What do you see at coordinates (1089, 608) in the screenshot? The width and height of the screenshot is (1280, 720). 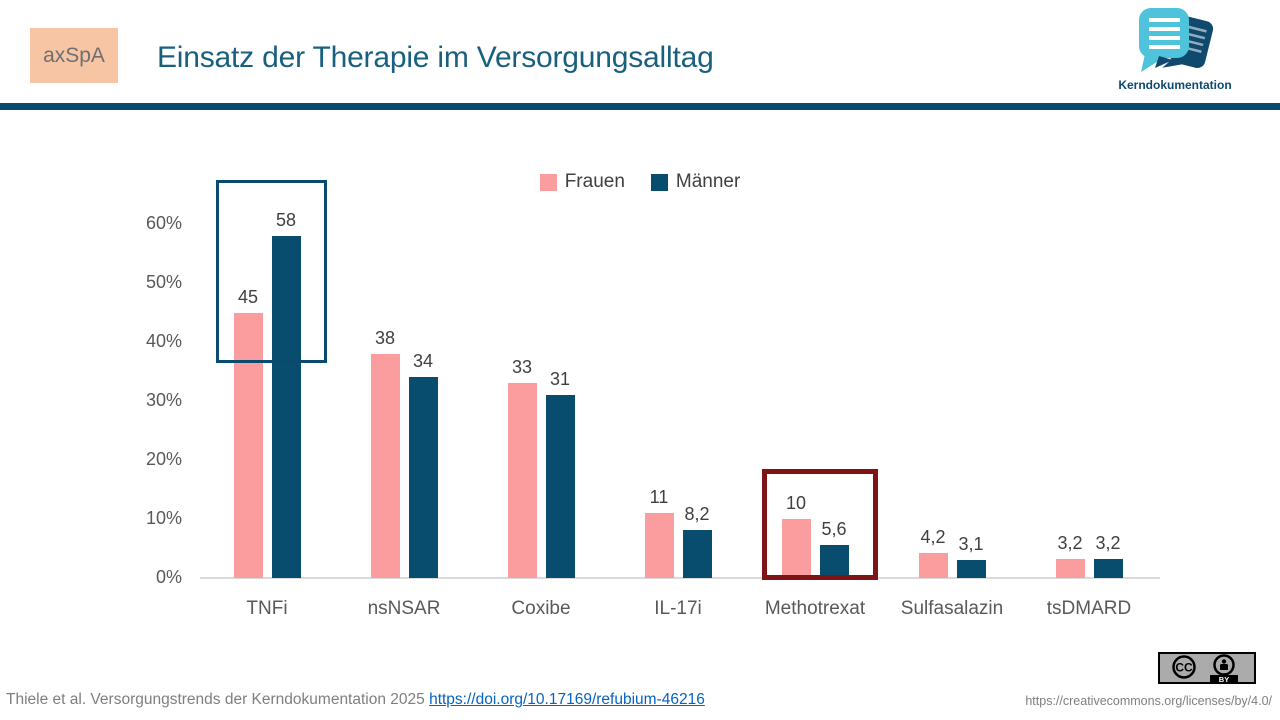 I see `category-label-tsdmard: tsDMARD` at bounding box center [1089, 608].